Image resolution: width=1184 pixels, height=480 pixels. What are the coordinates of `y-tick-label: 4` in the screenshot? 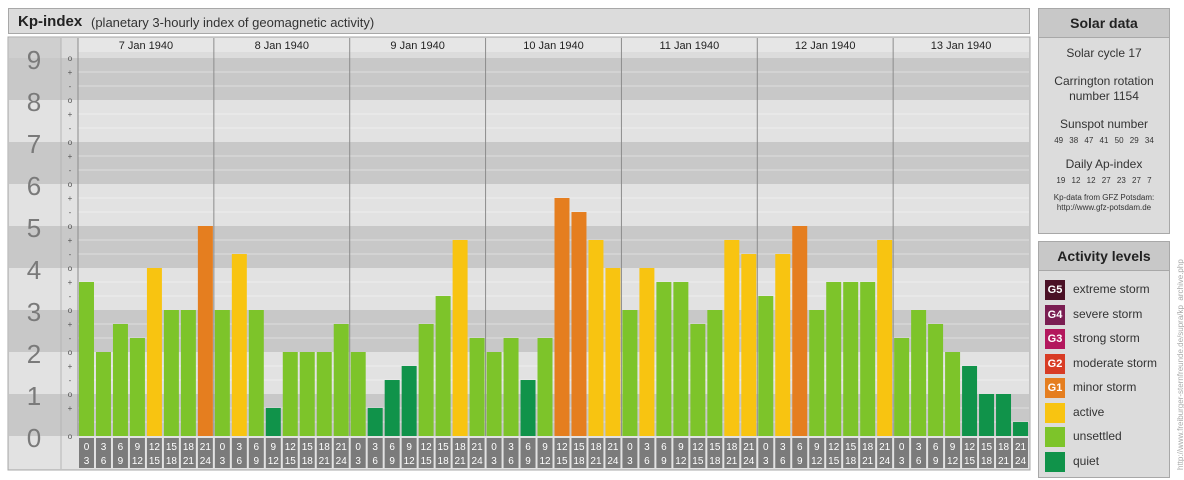 It's located at (34, 270).